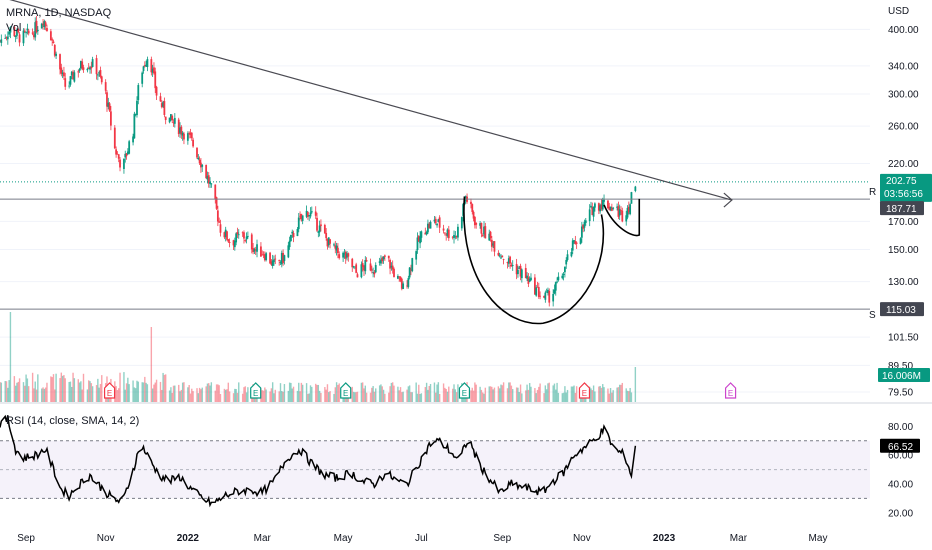 This screenshot has width=932, height=550. What do you see at coordinates (59, 13) in the screenshot?
I see `symbol-legend: MRNA, 1D, NASDAQ` at bounding box center [59, 13].